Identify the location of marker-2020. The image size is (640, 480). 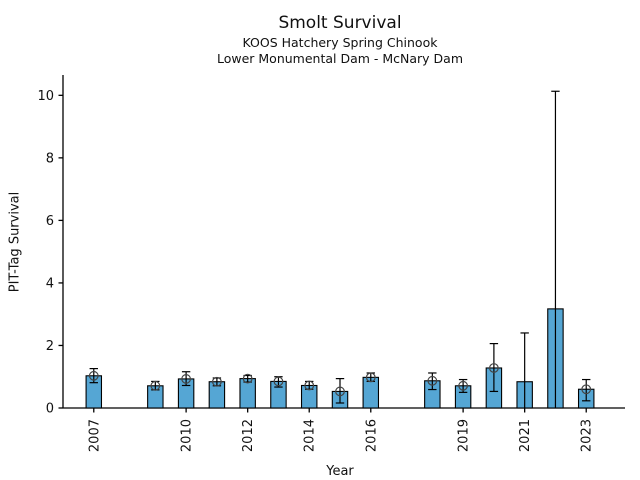
(493, 368).